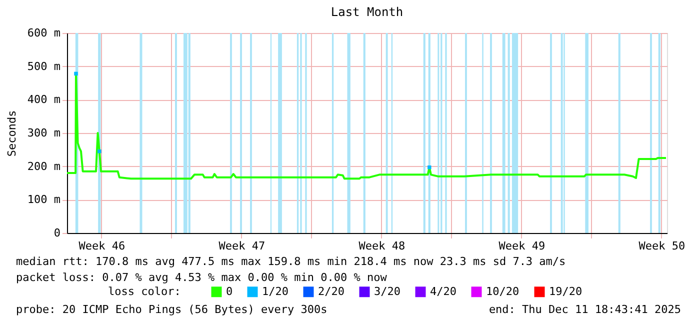 This screenshot has width=697, height=321. Describe the element at coordinates (44, 66) in the screenshot. I see `y-tick-label: 500 m` at that location.